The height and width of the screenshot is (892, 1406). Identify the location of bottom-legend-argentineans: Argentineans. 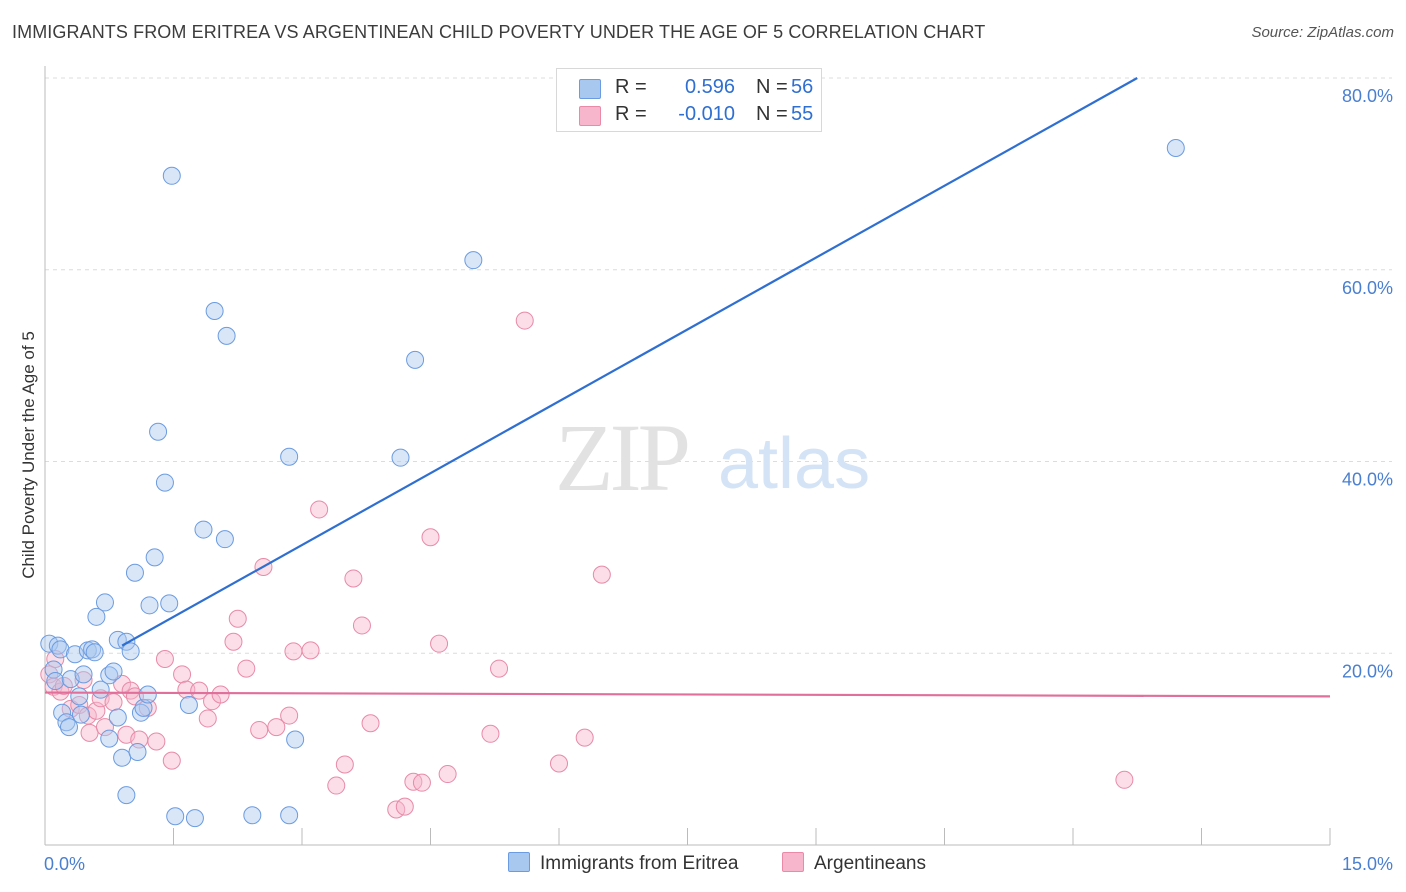
(854, 863).